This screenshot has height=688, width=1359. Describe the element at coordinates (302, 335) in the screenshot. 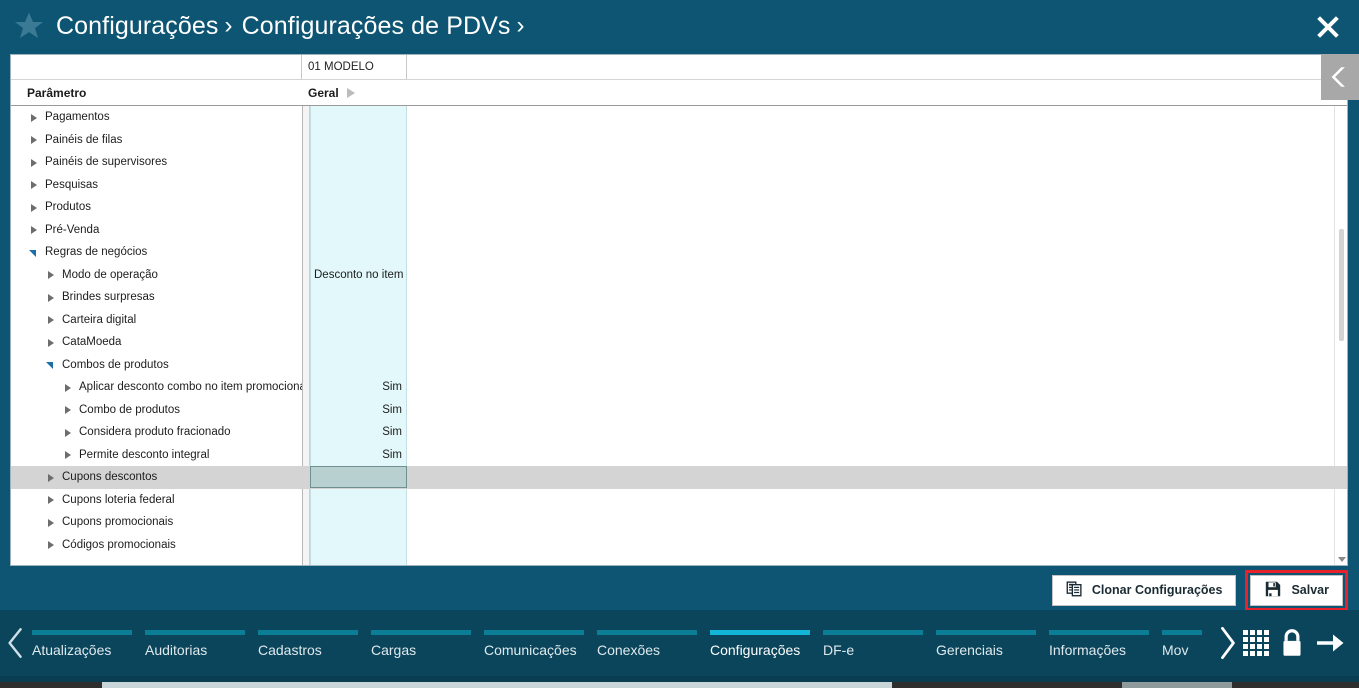

I see `tree-column-splitter` at that location.